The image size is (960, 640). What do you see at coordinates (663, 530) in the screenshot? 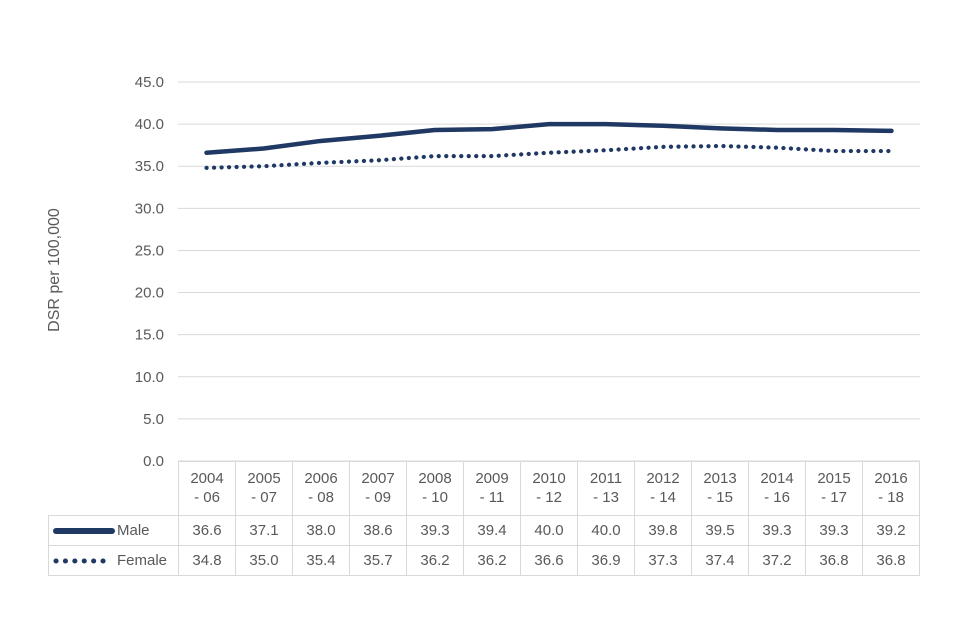
I see `value-cell: 39.8` at bounding box center [663, 530].